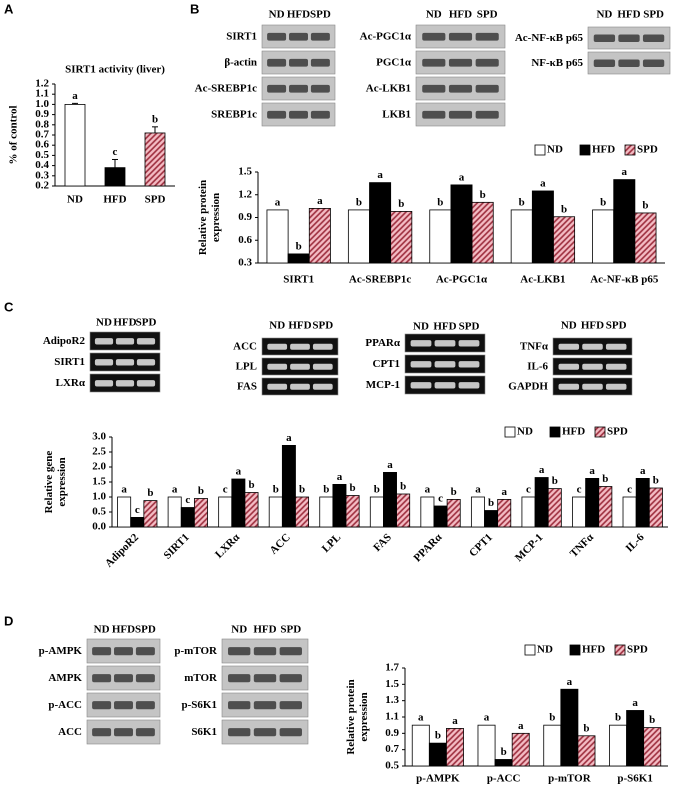 The width and height of the screenshot is (675, 788). I want to click on y-tick-label: 1.3, so click(392, 700).